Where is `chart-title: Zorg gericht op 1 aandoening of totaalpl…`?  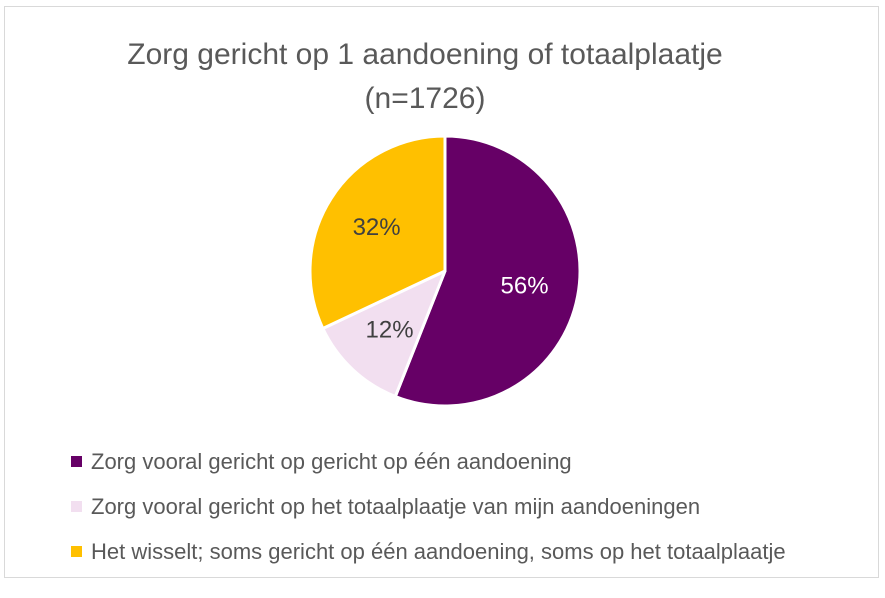 chart-title: Zorg gericht op 1 aandoening of totaalpl… is located at coordinates (425, 77).